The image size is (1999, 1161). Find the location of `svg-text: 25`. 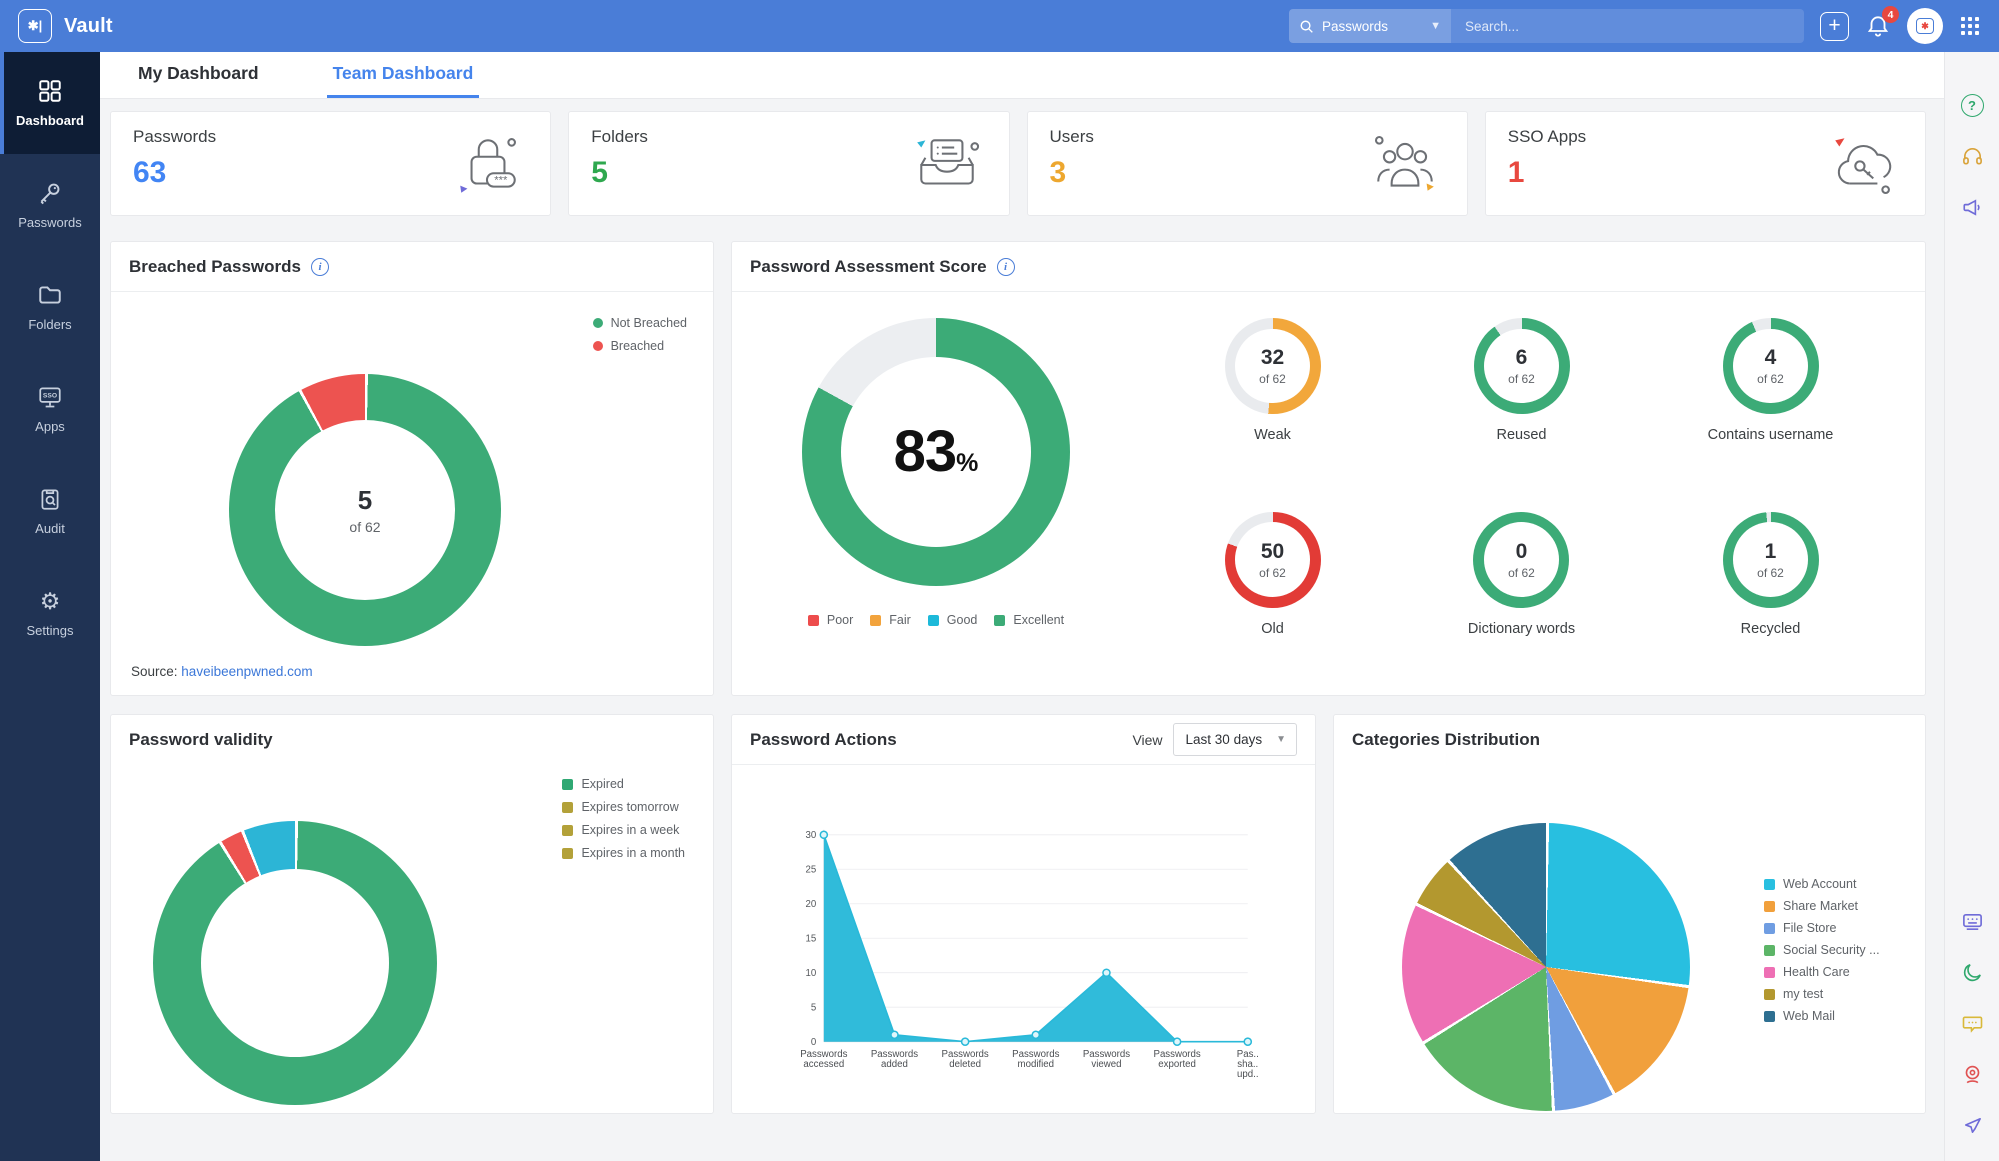

svg-text: 25 is located at coordinates (811, 870).